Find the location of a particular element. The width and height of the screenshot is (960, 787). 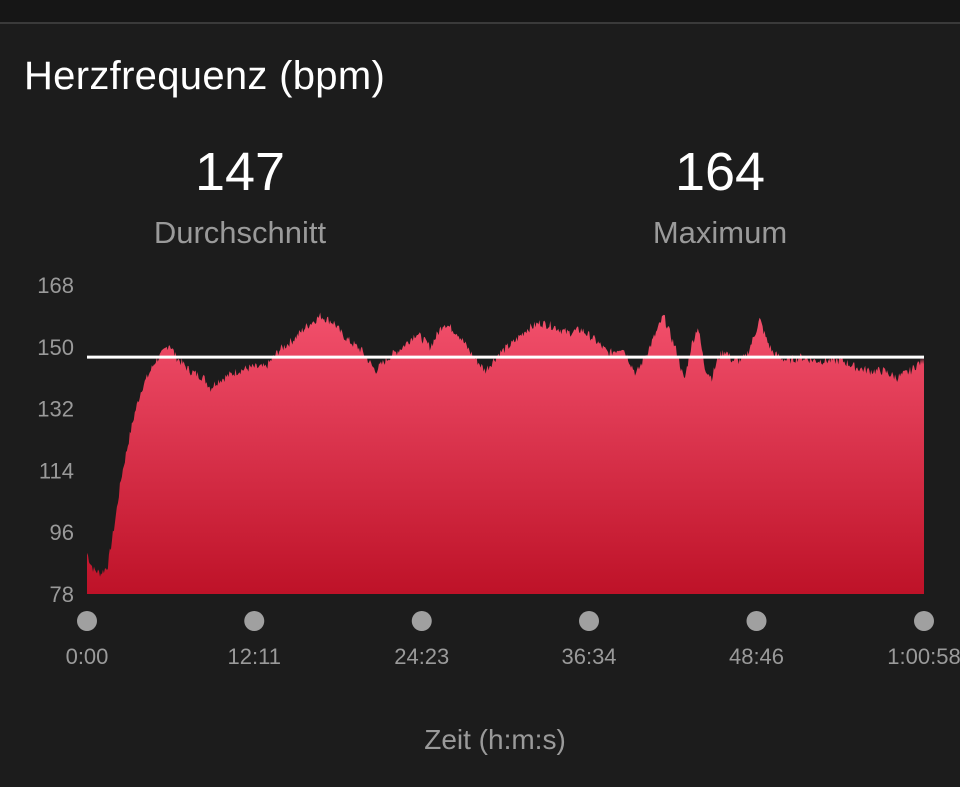

x-tick-label: 1:00:58 is located at coordinates (923, 656).